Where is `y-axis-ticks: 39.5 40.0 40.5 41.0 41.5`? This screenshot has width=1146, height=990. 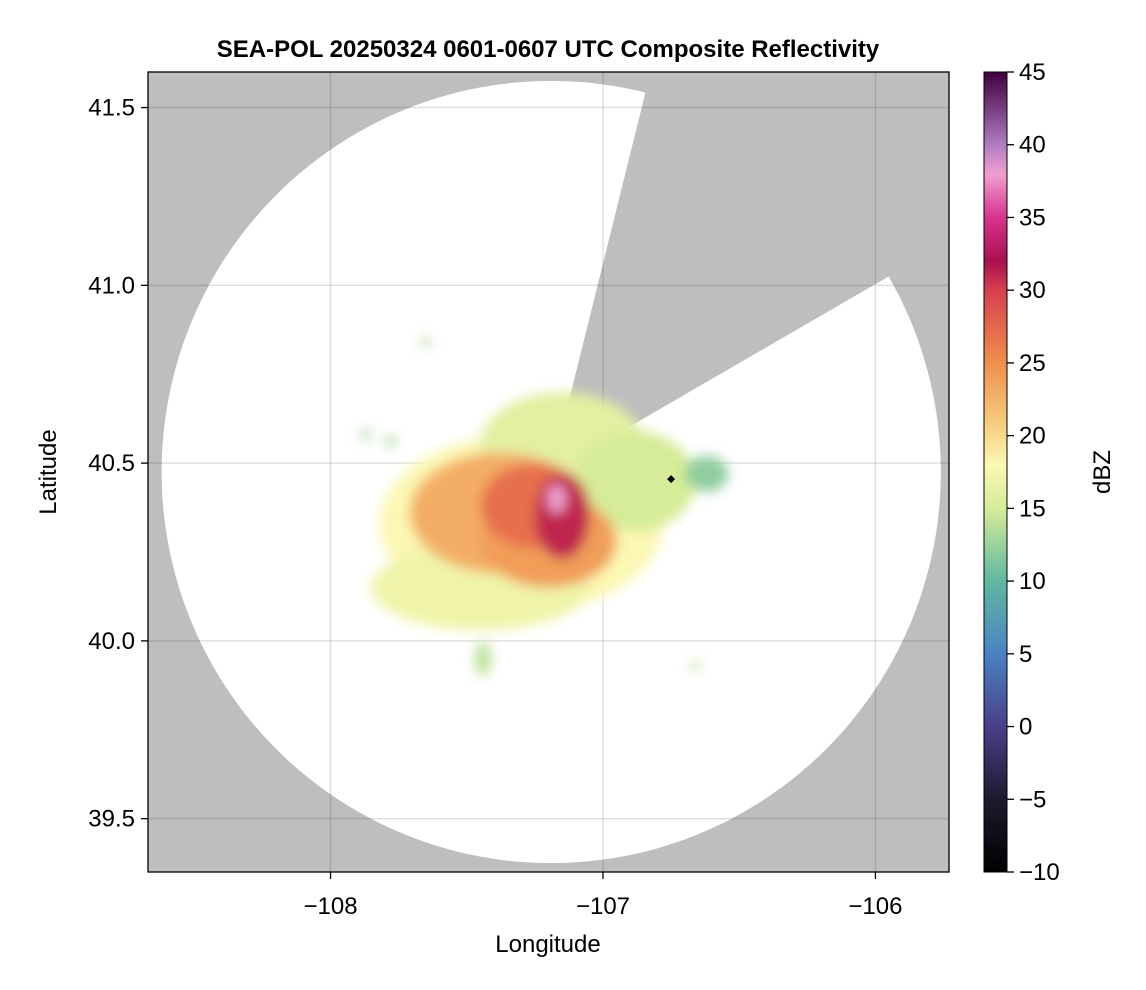 y-axis-ticks: 39.5 40.0 40.5 41.0 41.5 is located at coordinates (118, 464).